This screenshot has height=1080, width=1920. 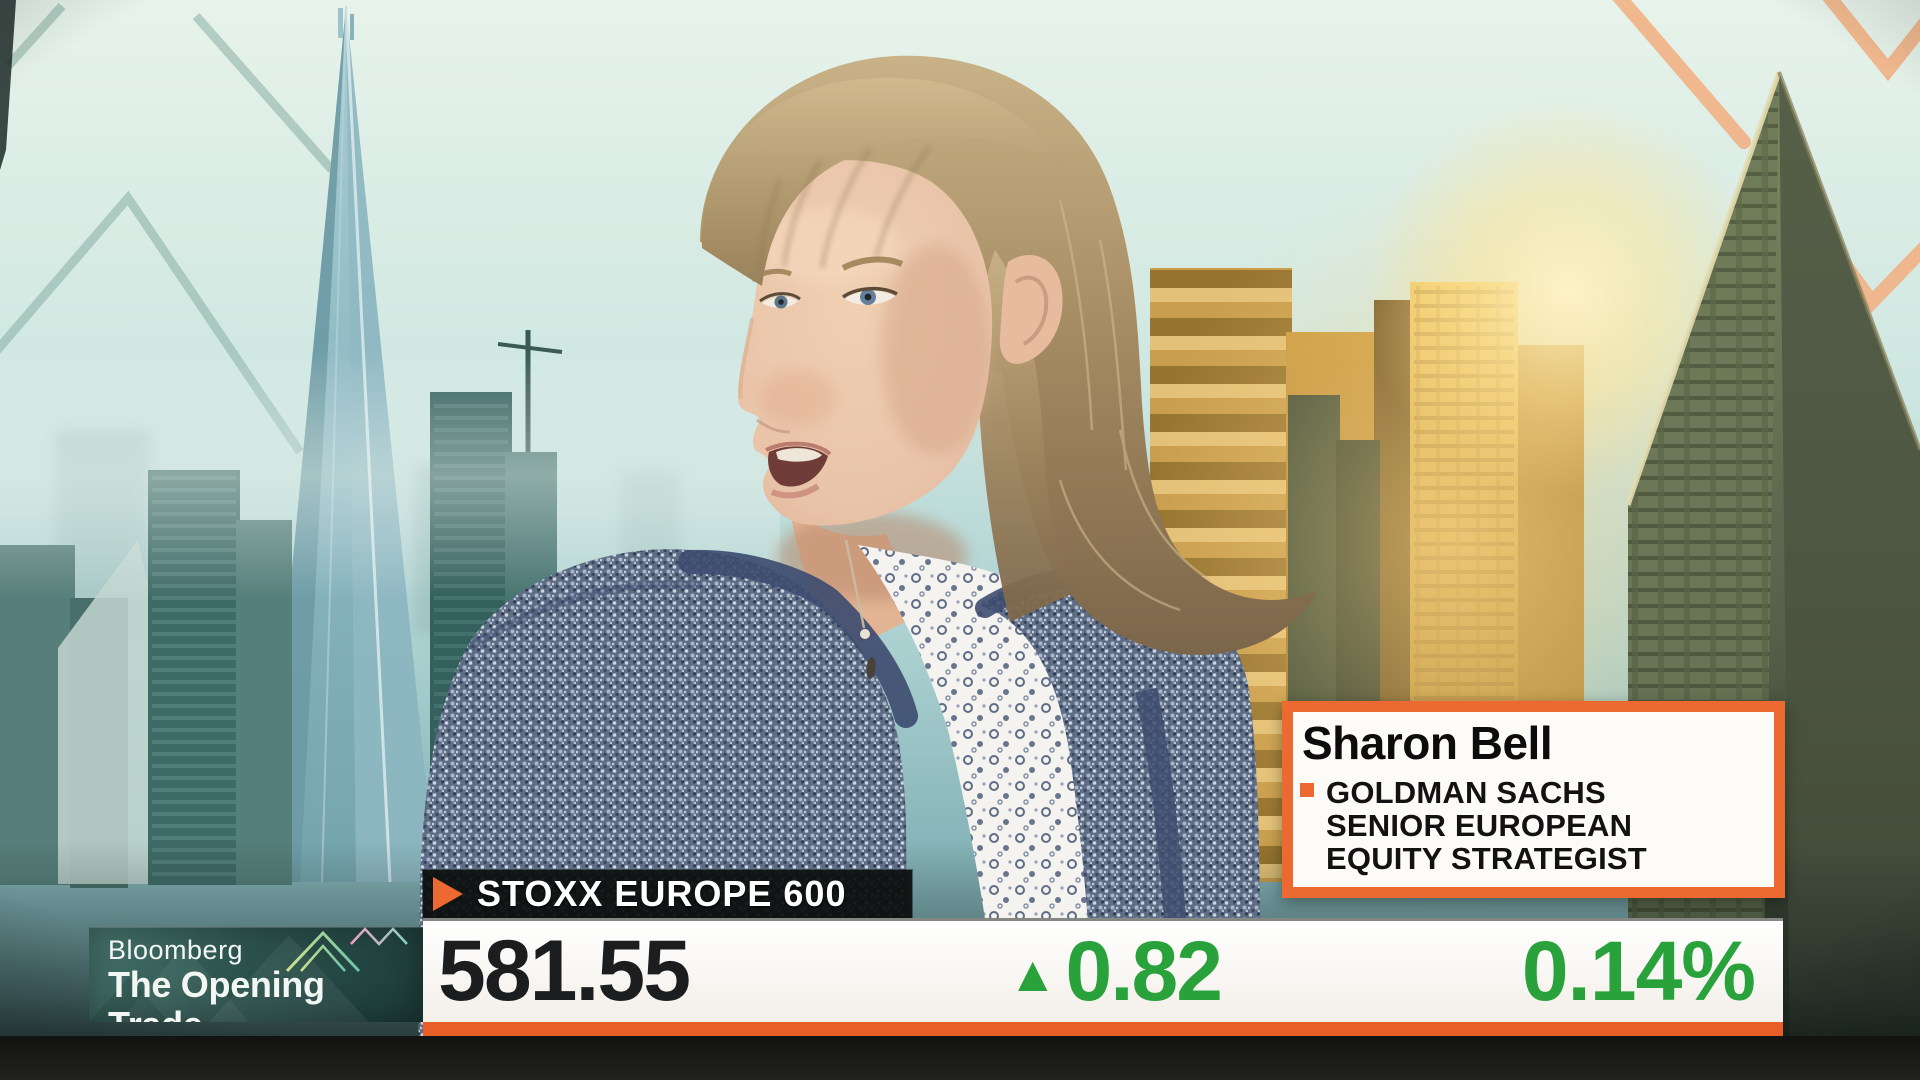 What do you see at coordinates (1479, 825) in the screenshot?
I see `guest-title-line: SENIOR EUROPEAN` at bounding box center [1479, 825].